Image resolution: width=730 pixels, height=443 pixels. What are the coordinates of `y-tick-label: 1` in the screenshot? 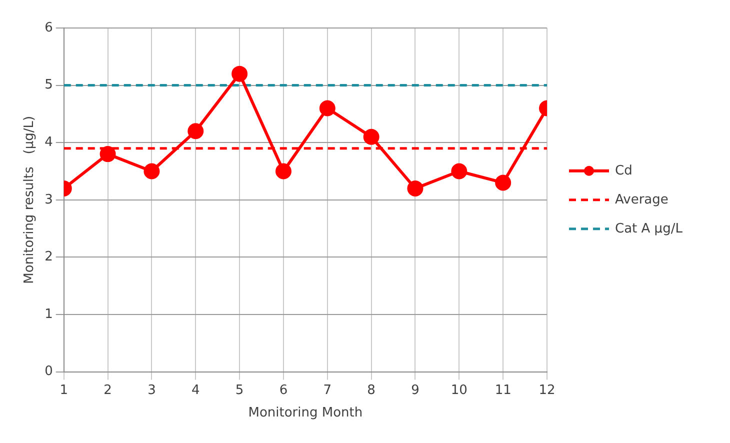 It's located at (48, 314).